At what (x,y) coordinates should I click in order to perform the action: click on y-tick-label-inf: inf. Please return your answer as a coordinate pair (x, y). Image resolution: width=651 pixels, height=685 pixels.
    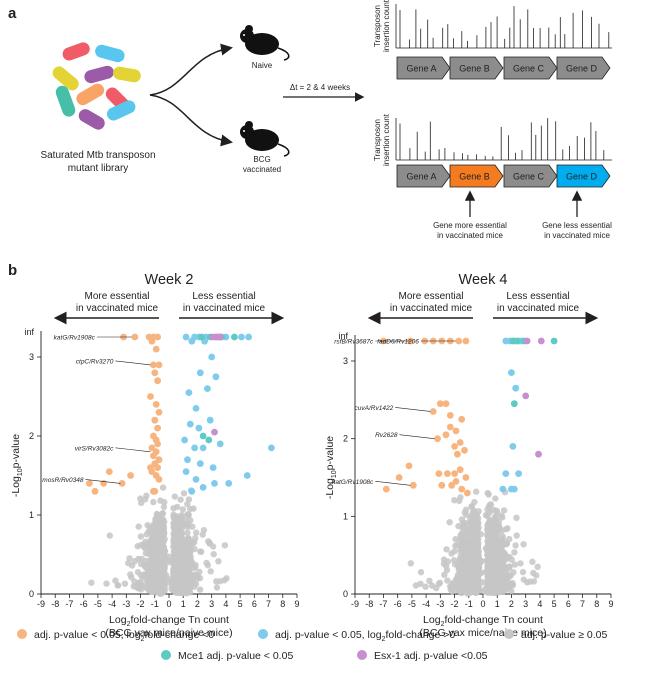
    Looking at the image, I should click on (29, 332).